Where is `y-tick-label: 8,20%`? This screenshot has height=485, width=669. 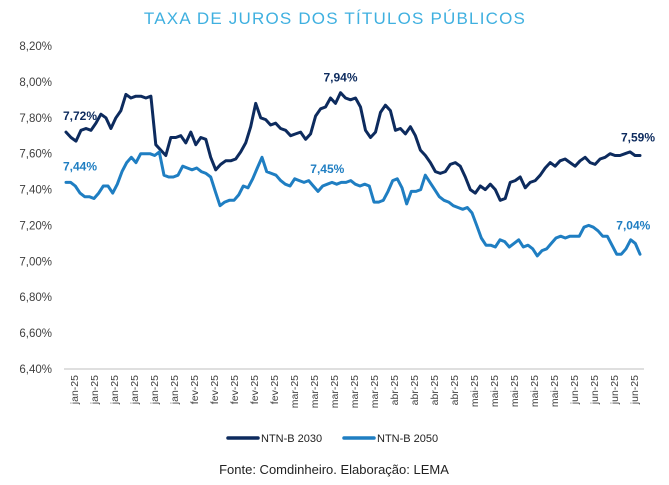
y-tick-label: 8,20% is located at coordinates (35, 47).